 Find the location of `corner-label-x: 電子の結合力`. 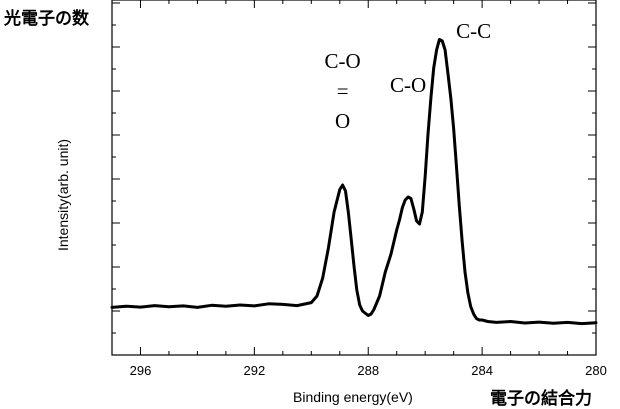

corner-label-x: 電子の結合力 is located at coordinates (541, 398).